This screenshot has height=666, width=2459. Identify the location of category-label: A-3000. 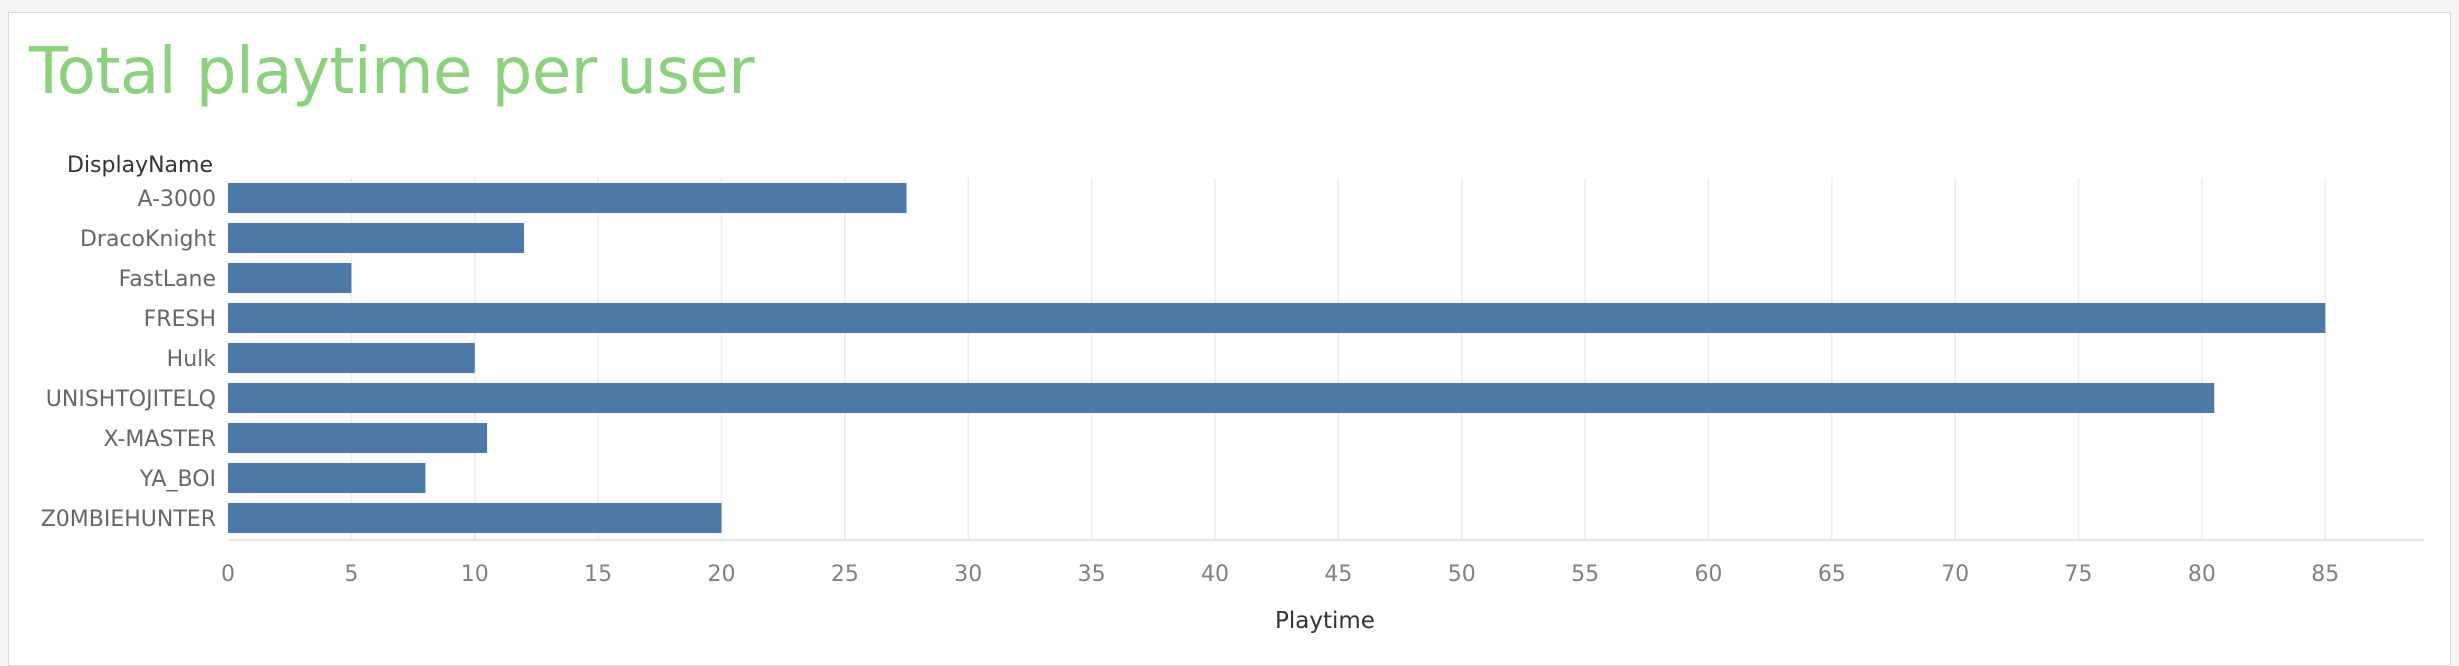
(177, 199).